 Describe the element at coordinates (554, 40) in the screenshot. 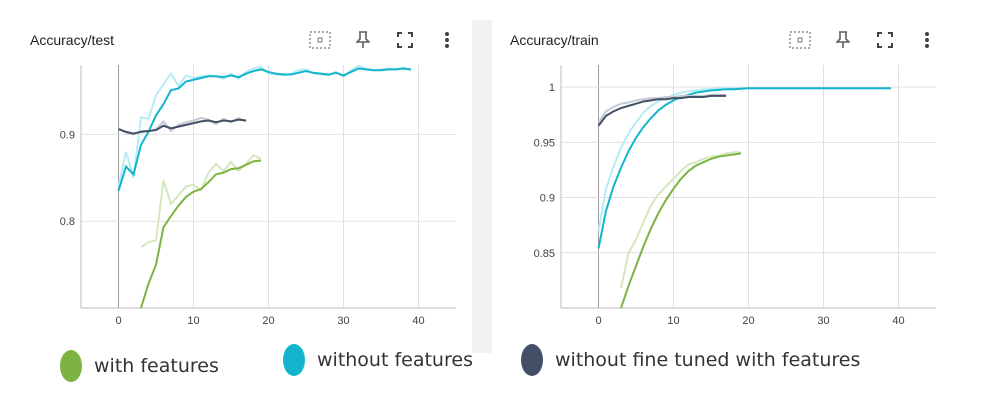

I see `chart-title: Accuracy/train` at that location.